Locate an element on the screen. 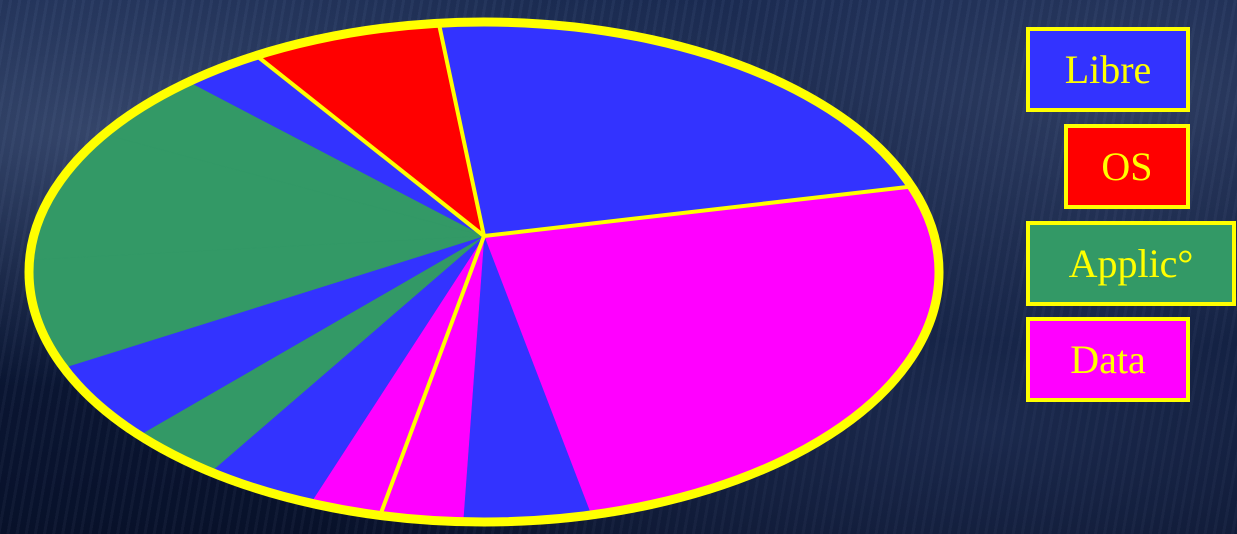  legend-item-os: OS is located at coordinates (1127, 166).